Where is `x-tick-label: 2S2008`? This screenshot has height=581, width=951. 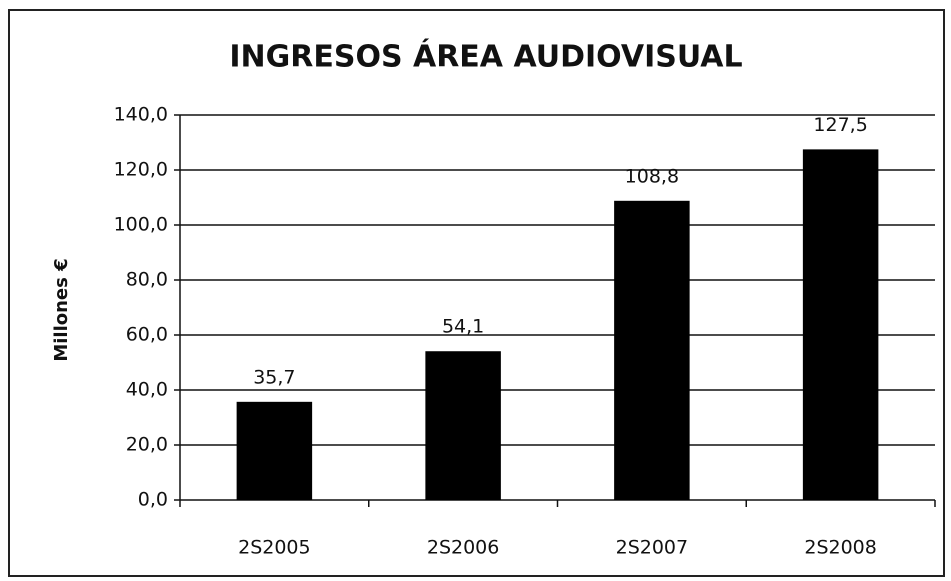
x-tick-label: 2S2008 is located at coordinates (840, 548).